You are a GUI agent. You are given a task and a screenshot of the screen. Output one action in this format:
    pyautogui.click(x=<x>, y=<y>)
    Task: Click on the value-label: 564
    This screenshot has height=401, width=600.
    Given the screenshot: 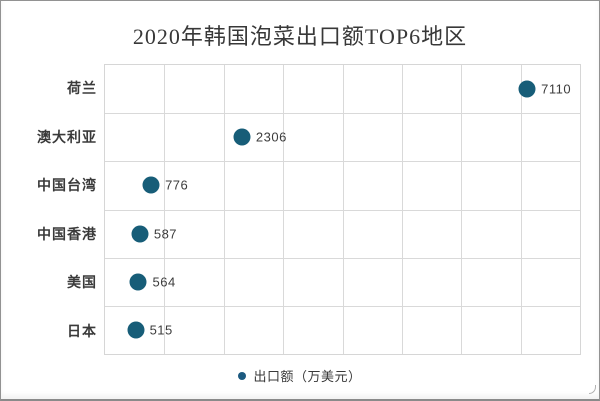 What is the action you would take?
    pyautogui.click(x=164, y=282)
    